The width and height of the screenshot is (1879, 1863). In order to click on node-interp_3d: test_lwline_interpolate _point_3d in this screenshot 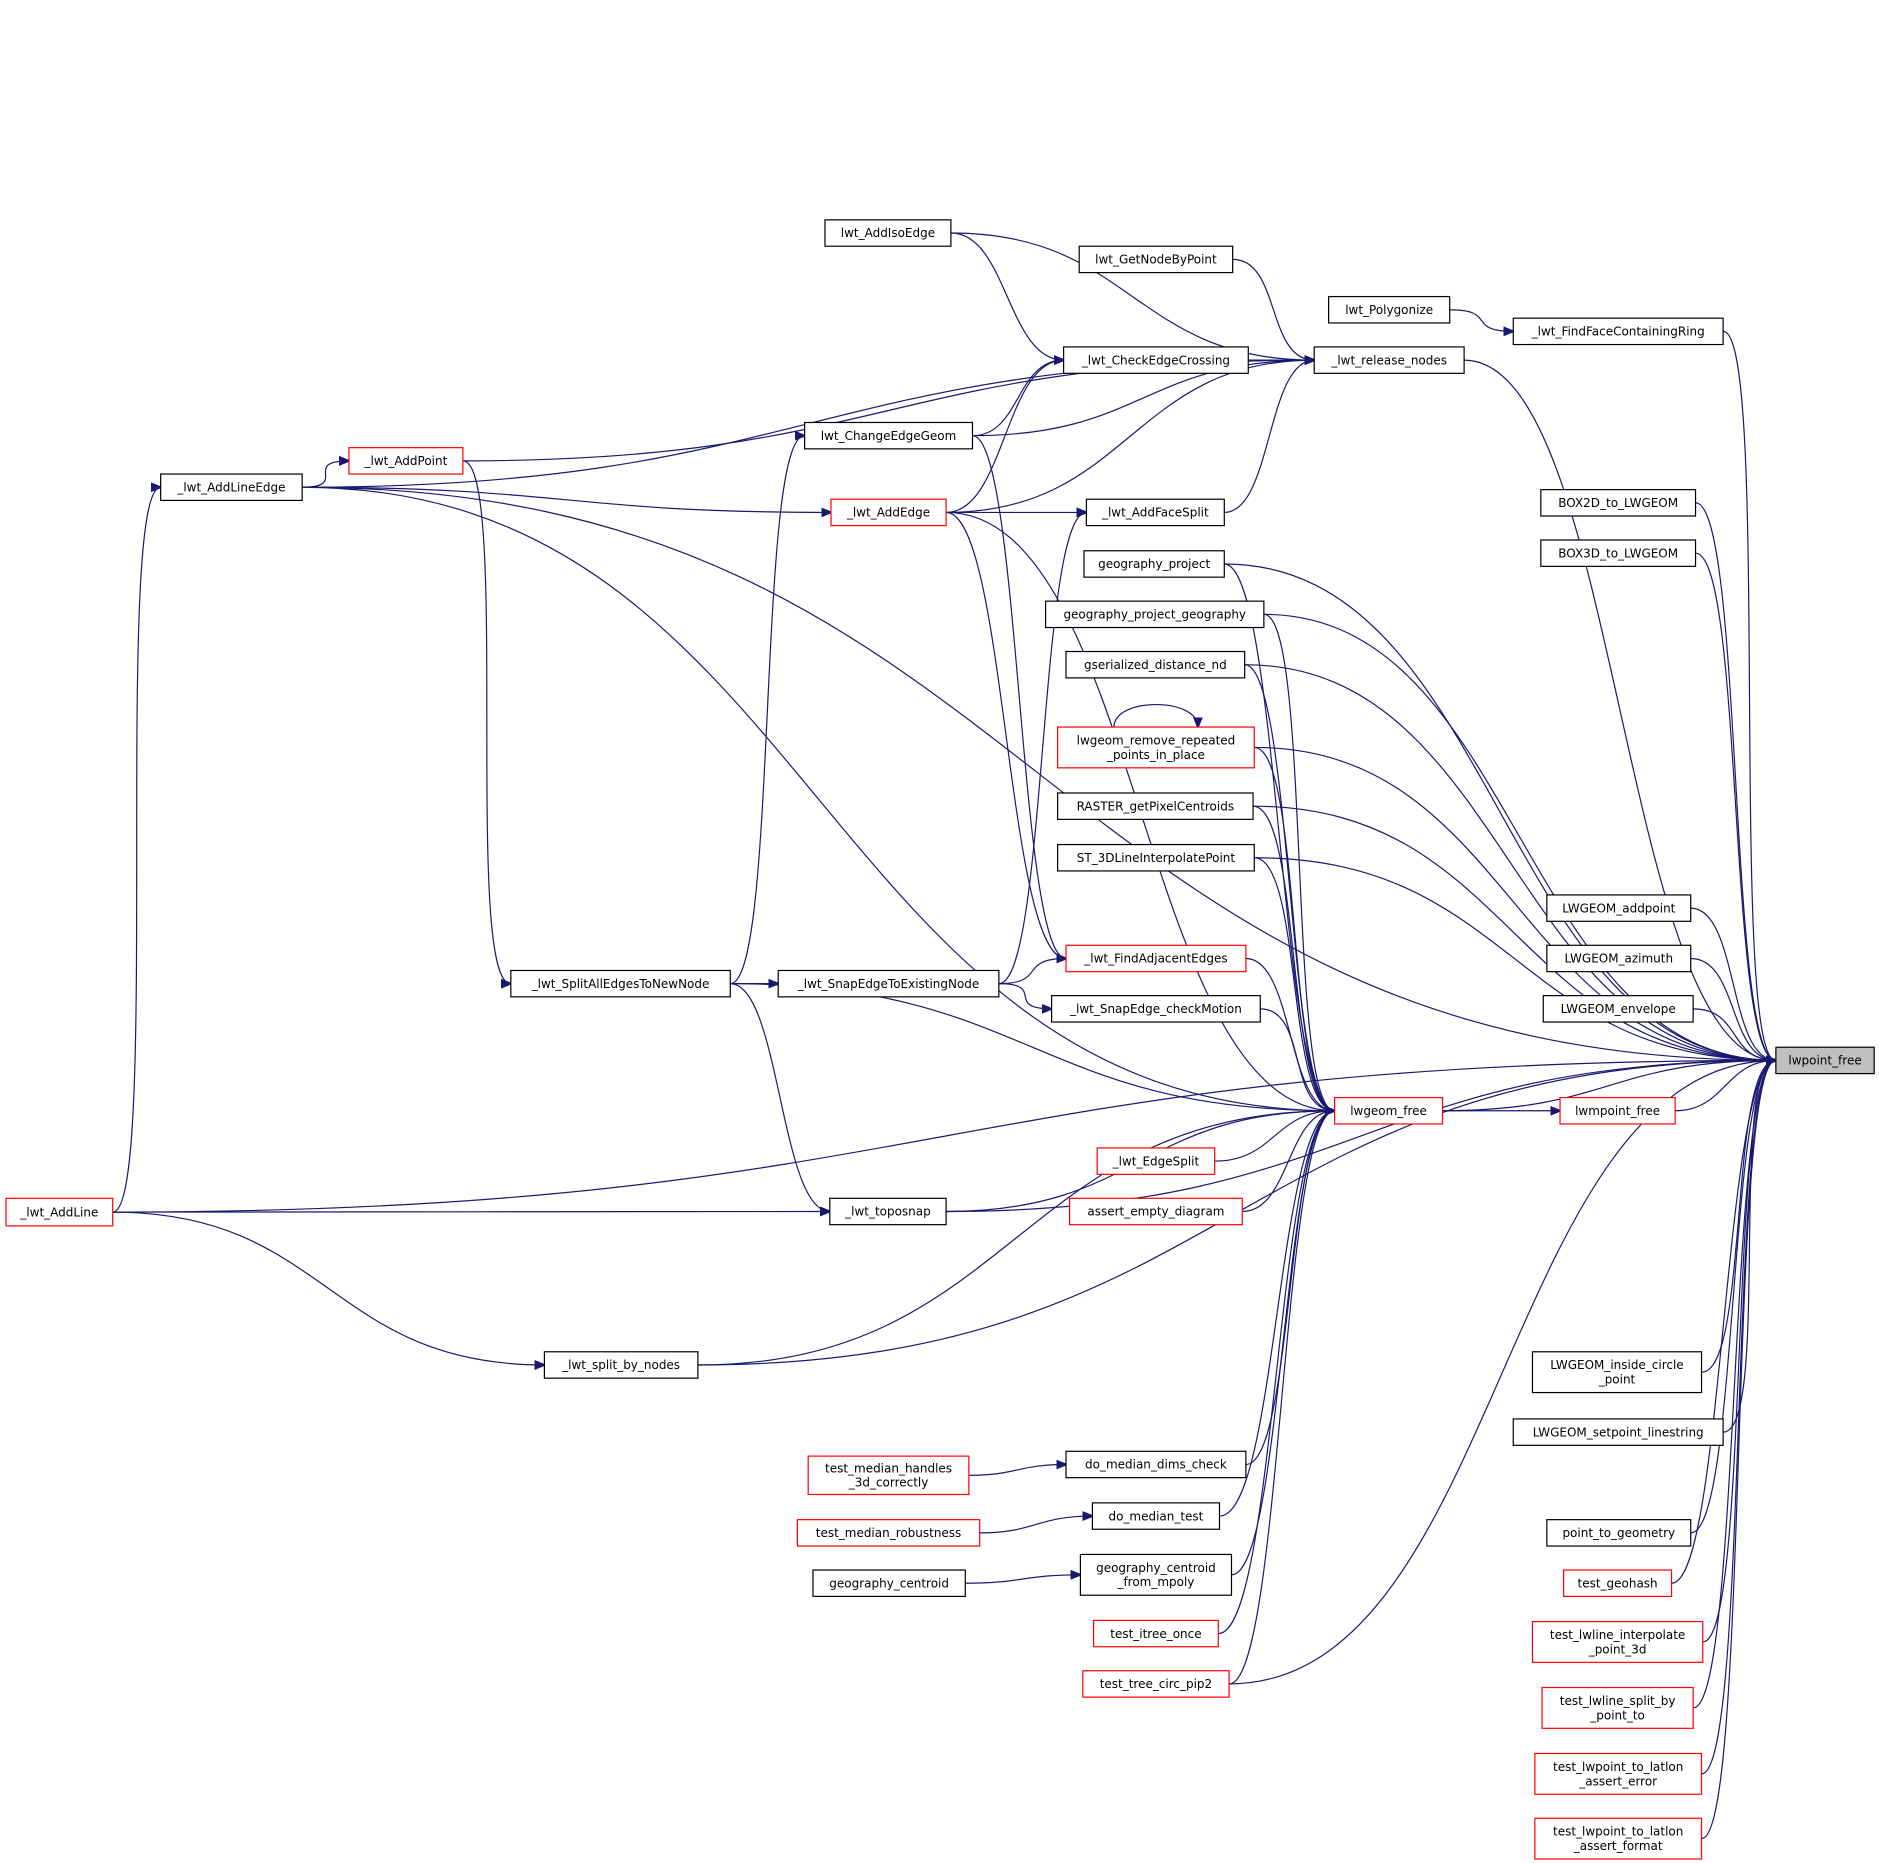, I will do `click(1617, 1641)`.